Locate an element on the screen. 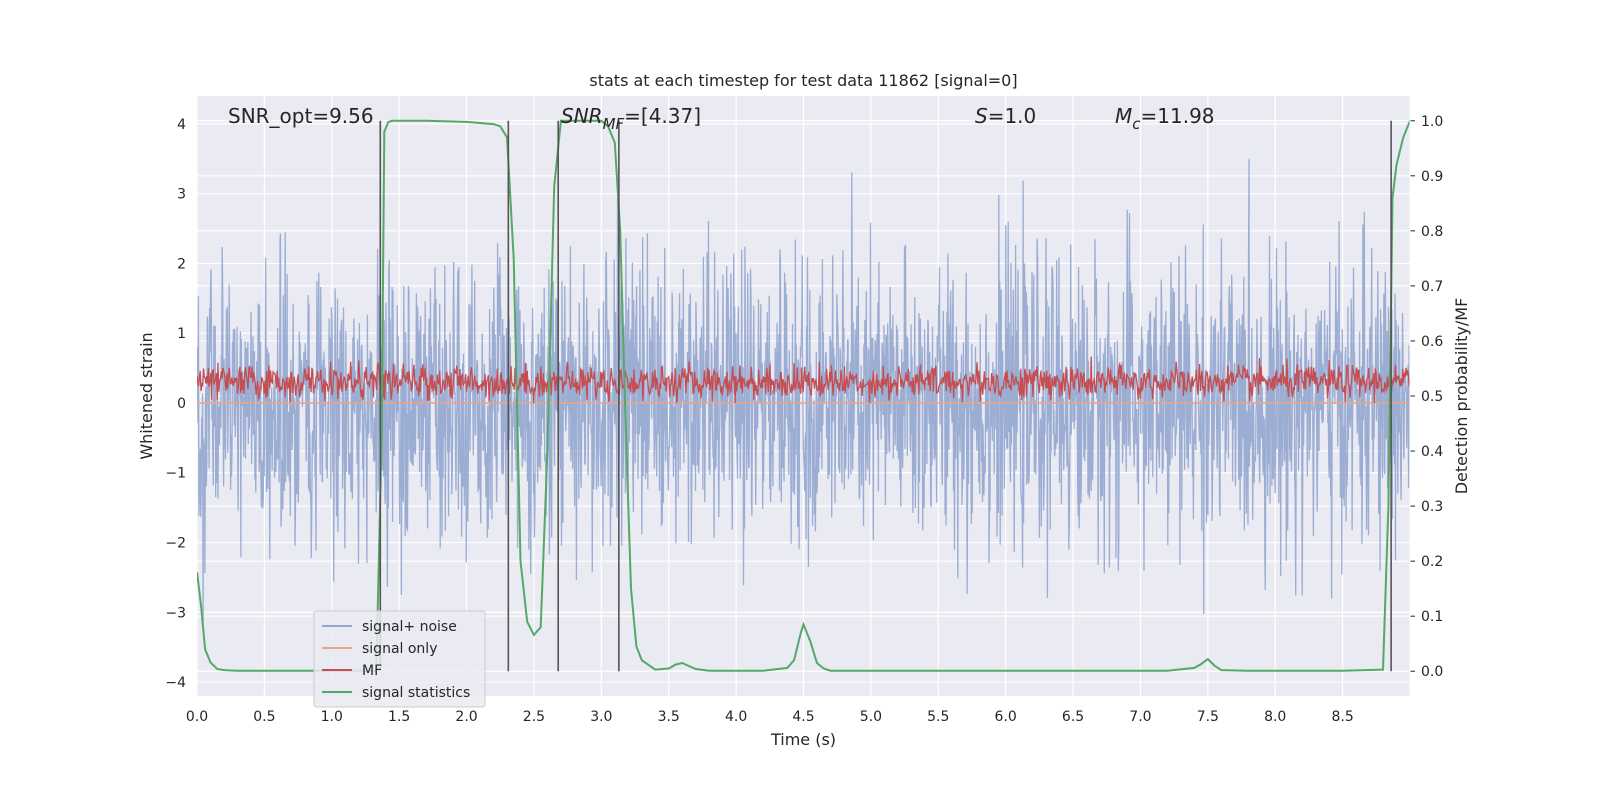  x-tick-label: 2.0 is located at coordinates (466, 717).